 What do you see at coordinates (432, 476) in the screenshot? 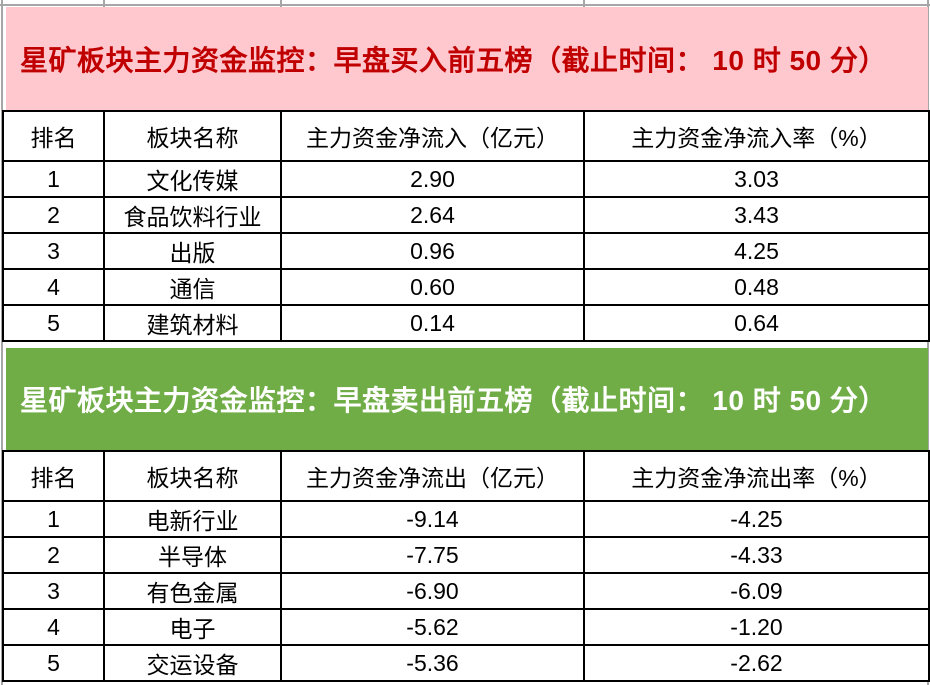
I see `header-cell-net-outflow: 主力资金净流出（亿元）` at bounding box center [432, 476].